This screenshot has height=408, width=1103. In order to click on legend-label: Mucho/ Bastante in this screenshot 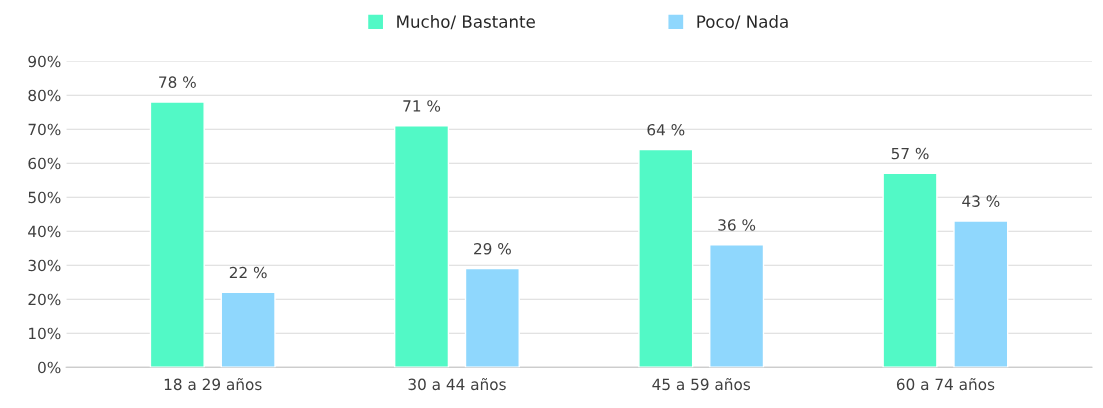, I will do `click(466, 22)`.